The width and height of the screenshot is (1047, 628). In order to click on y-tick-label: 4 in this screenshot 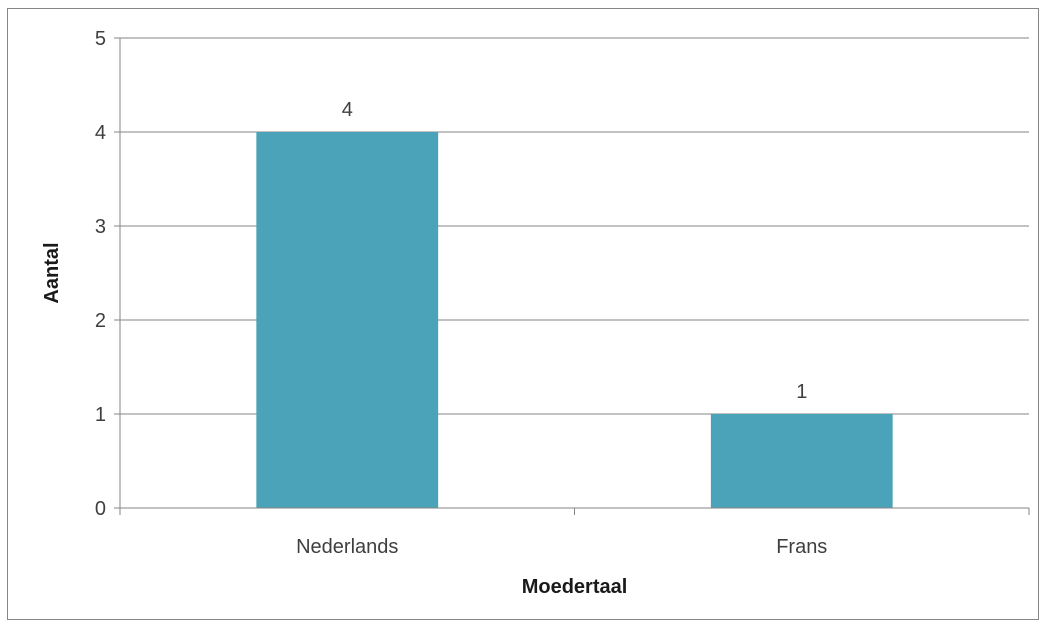, I will do `click(100, 133)`.